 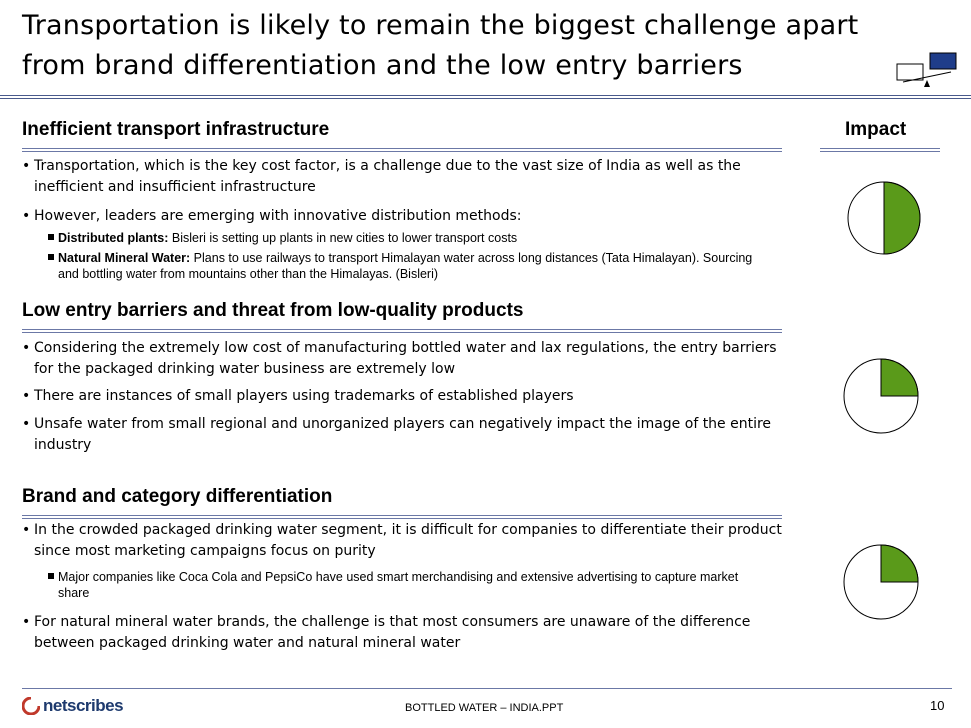 What do you see at coordinates (83, 705) in the screenshot?
I see `logo-text: netscribes` at bounding box center [83, 705].